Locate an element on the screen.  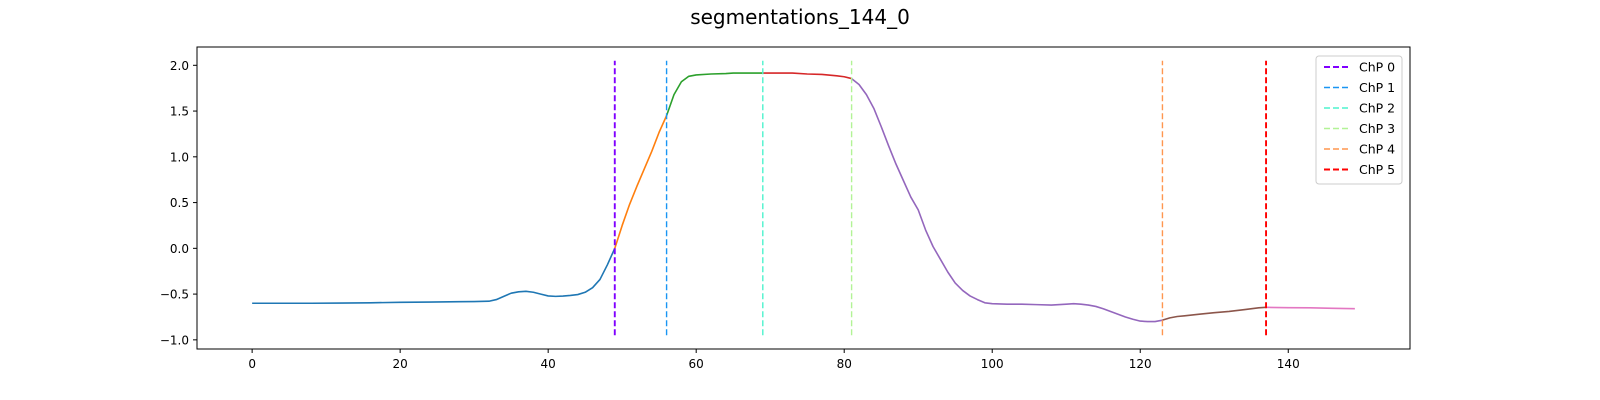
y-axis: −1.0 −0.5 0.0 0.5 1.0 1.5 2.0 is located at coordinates (178, 203).